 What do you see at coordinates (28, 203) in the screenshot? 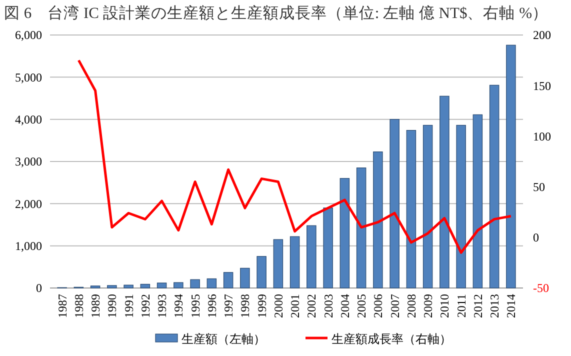
I see `y-tick-label: 2,000` at bounding box center [28, 203].